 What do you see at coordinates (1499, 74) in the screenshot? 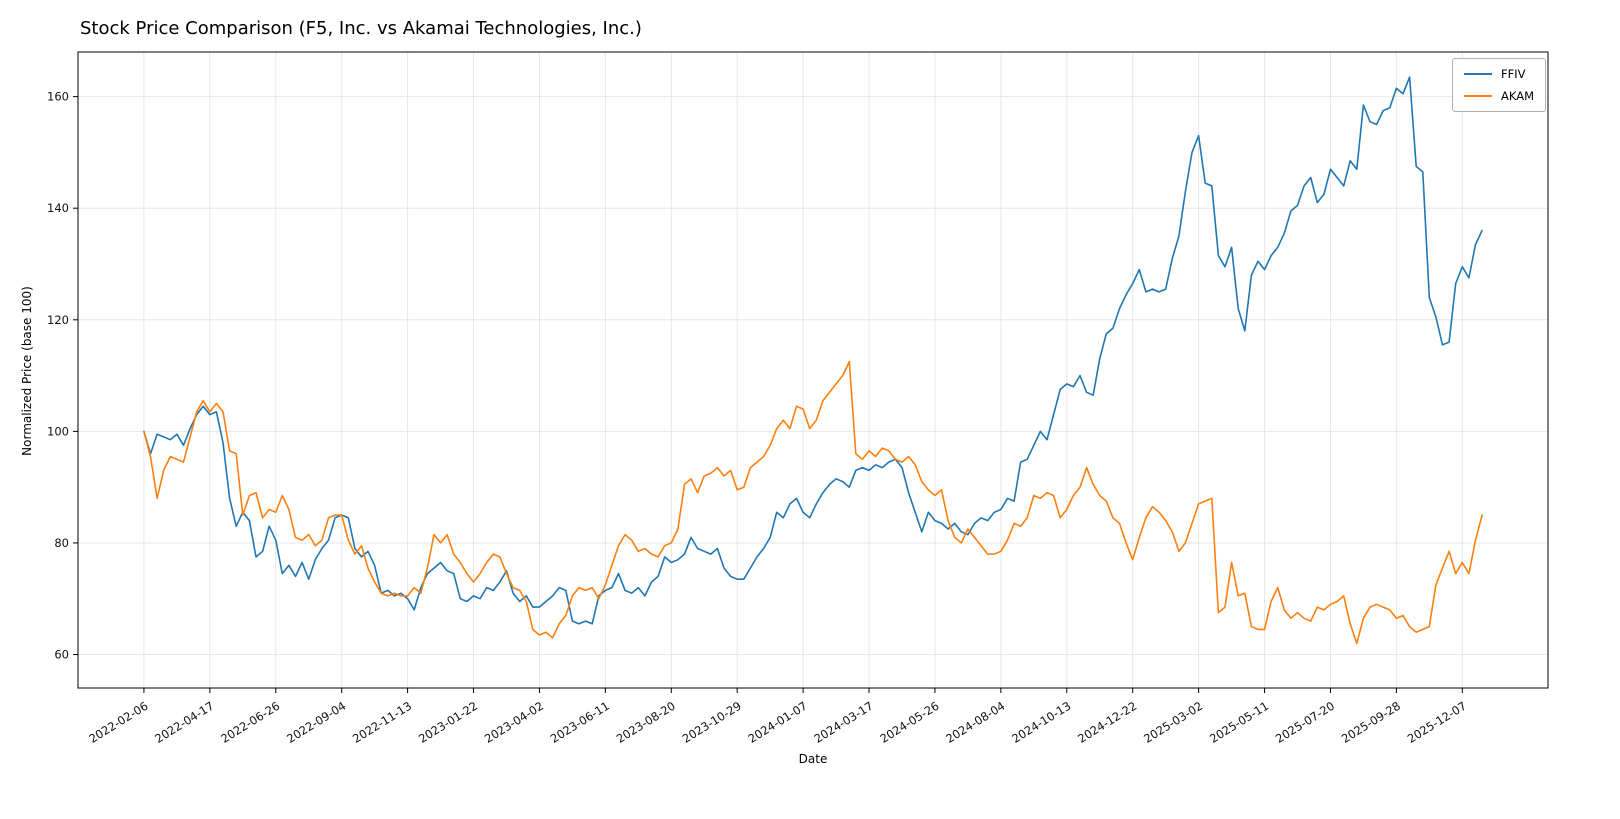
I see `legend-entry-ffiv: FFIV` at bounding box center [1499, 74].